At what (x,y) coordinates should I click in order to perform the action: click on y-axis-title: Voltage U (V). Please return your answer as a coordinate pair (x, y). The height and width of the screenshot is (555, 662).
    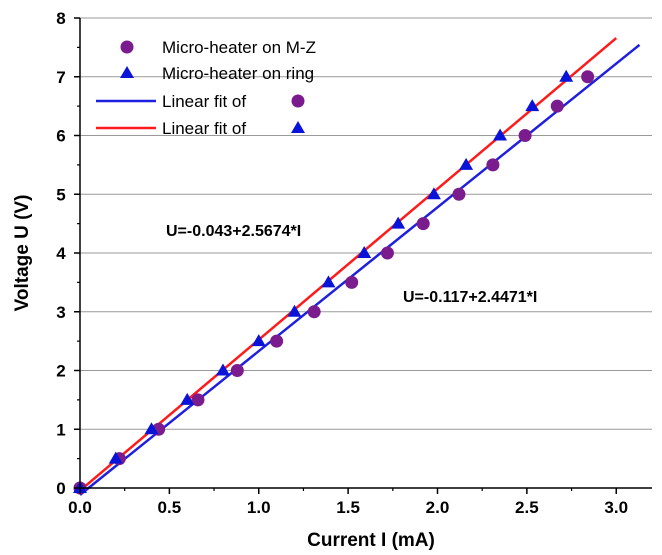
    Looking at the image, I should click on (22, 253).